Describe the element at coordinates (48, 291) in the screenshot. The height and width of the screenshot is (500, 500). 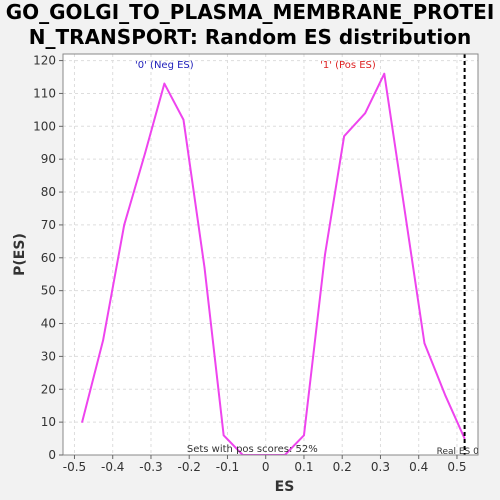
I see `y-tick-label: 50` at that location.